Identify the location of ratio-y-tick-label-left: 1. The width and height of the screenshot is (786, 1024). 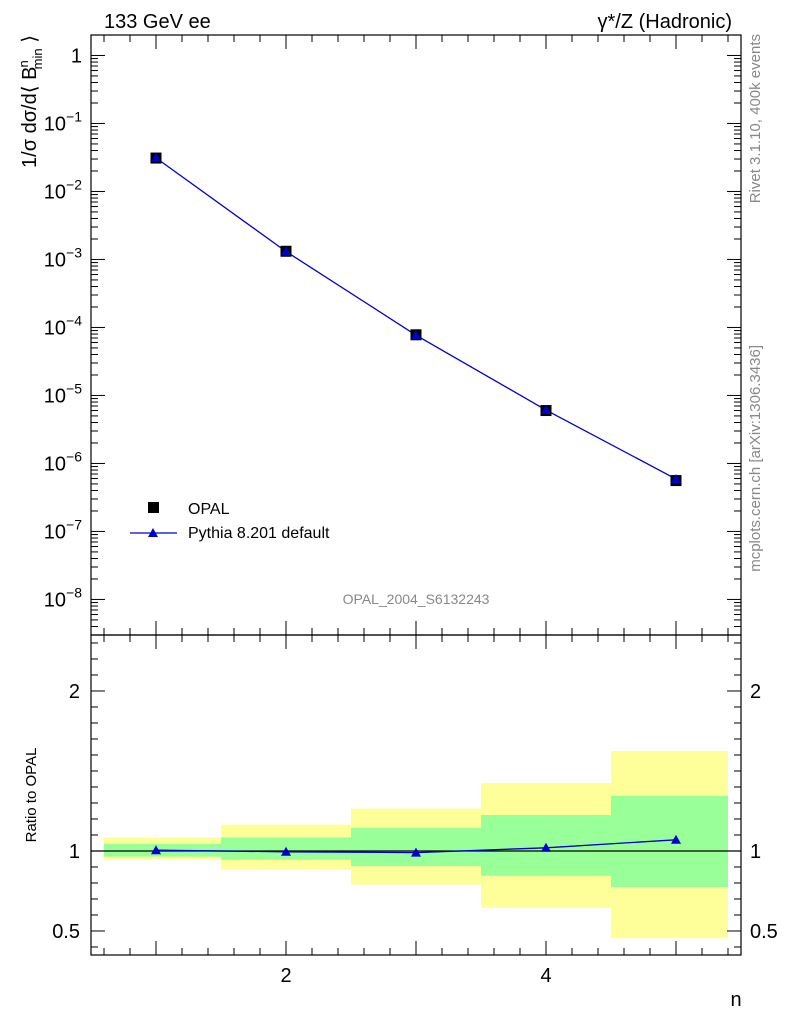
(74, 852).